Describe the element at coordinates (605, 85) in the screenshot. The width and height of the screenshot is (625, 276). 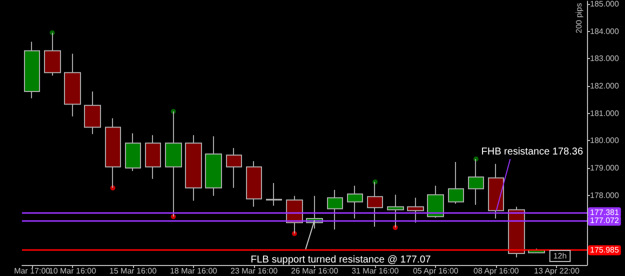
I see `y-tick-label: 182.000` at that location.